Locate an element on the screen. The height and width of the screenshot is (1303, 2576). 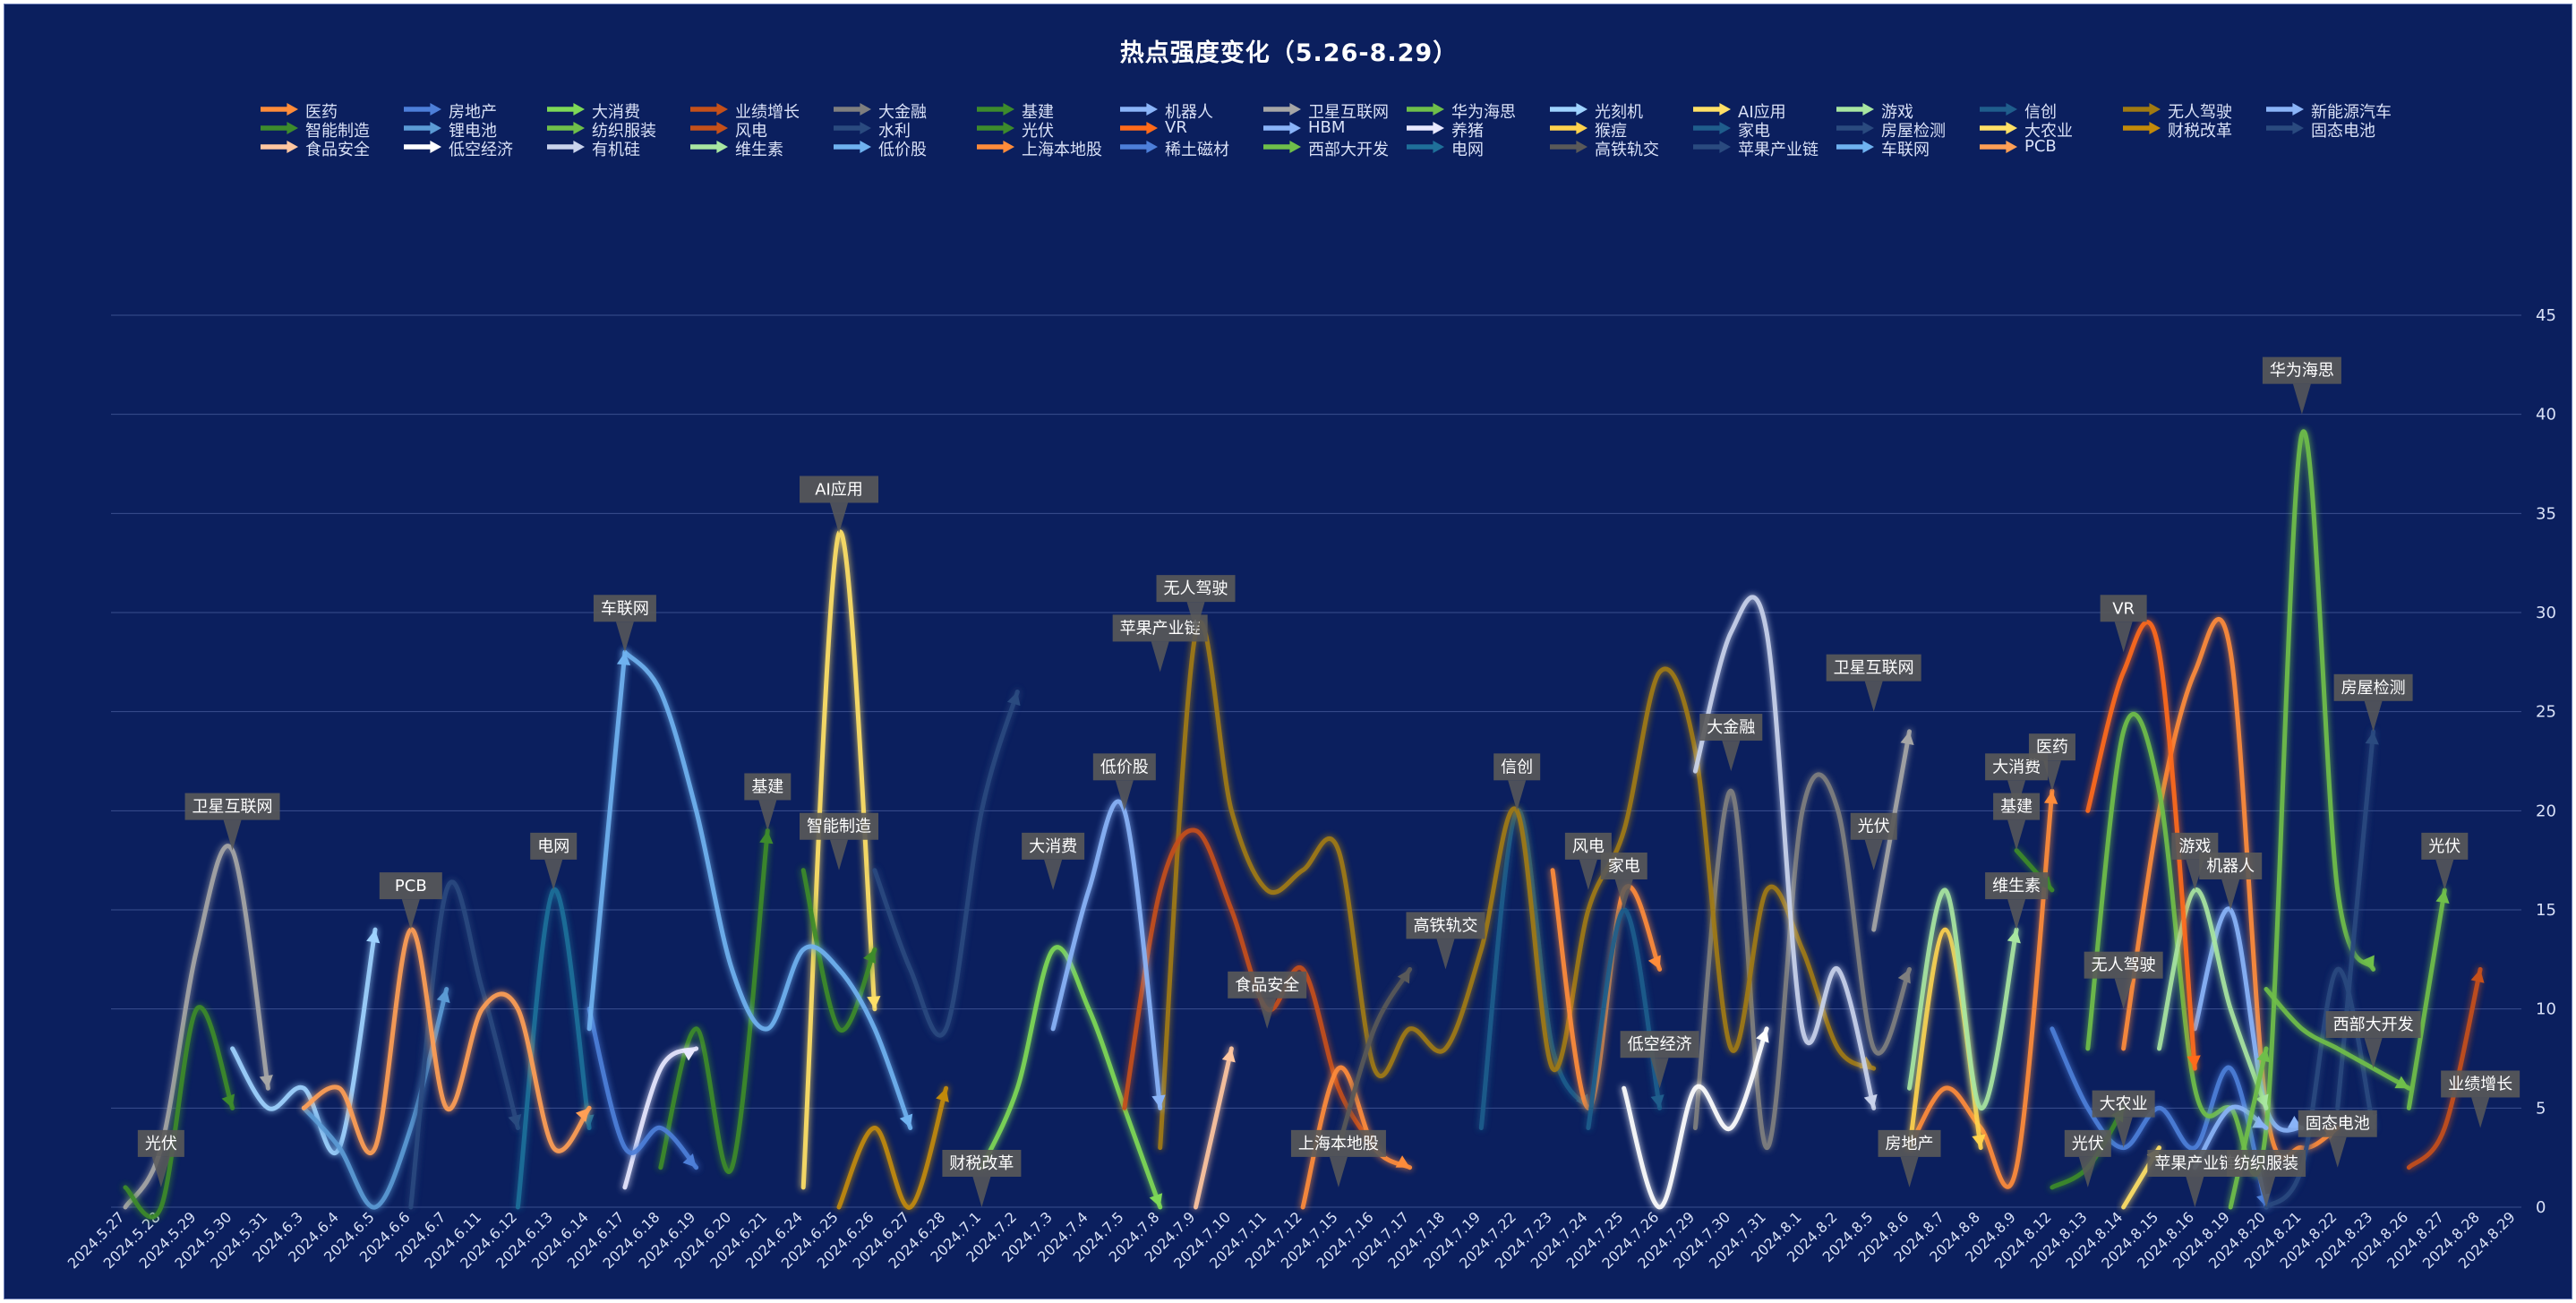
y-tick-label: 0 is located at coordinates (2541, 1207).